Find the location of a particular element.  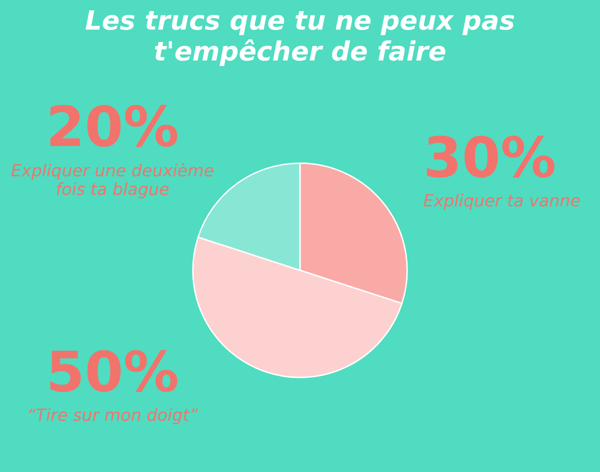

slice-label: Expliquer une deuxième fois ta blague is located at coordinates (112, 180).